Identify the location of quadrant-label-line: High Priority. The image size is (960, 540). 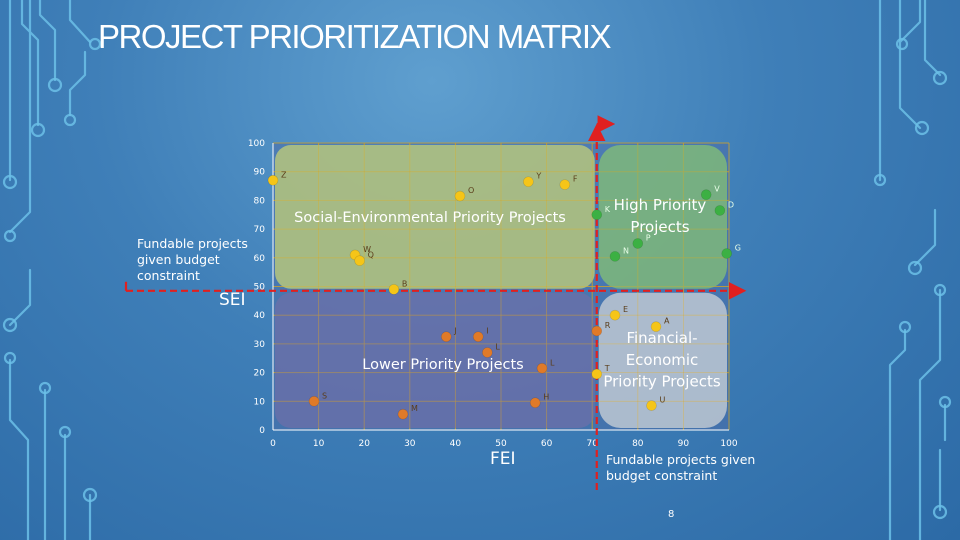
(660, 205).